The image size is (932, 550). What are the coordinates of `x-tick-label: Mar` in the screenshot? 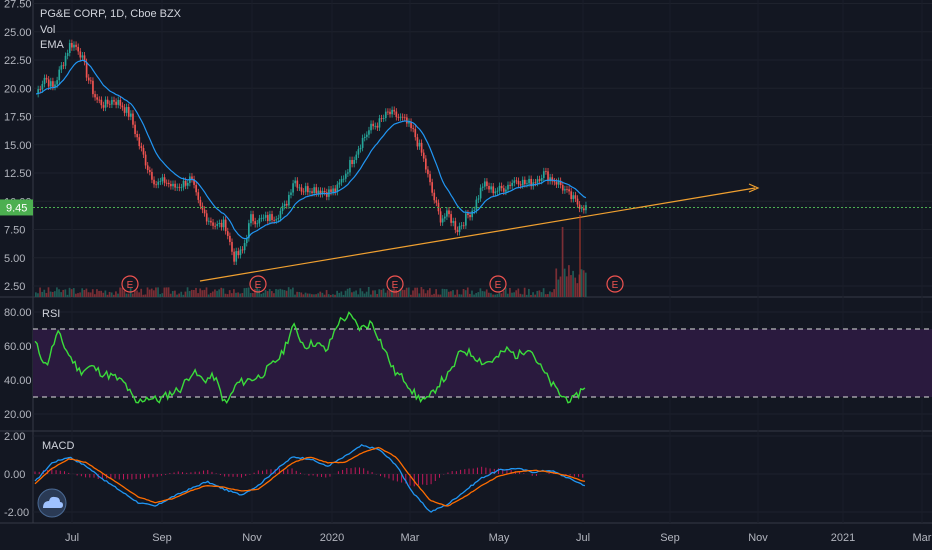 It's located at (410, 538).